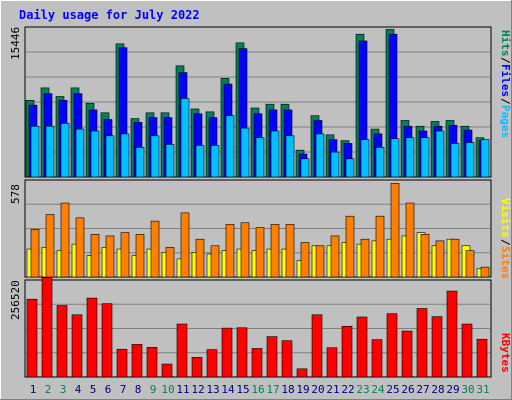 The width and height of the screenshot is (512, 400). What do you see at coordinates (505, 242) in the screenshot?
I see `legend-sep-3: /` at bounding box center [505, 242].